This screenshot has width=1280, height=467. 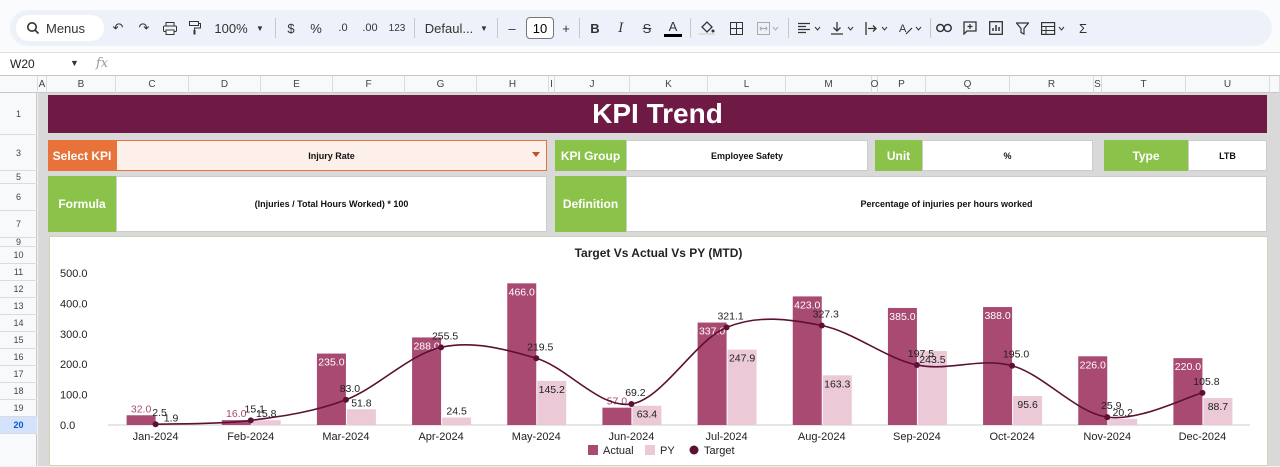 What do you see at coordinates (996, 28) in the screenshot?
I see `chart-icon` at bounding box center [996, 28].